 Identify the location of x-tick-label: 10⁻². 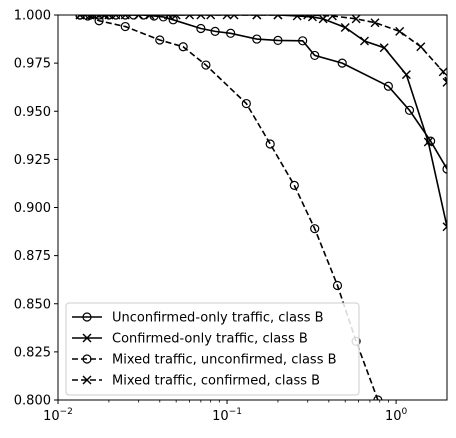
(58, 415).